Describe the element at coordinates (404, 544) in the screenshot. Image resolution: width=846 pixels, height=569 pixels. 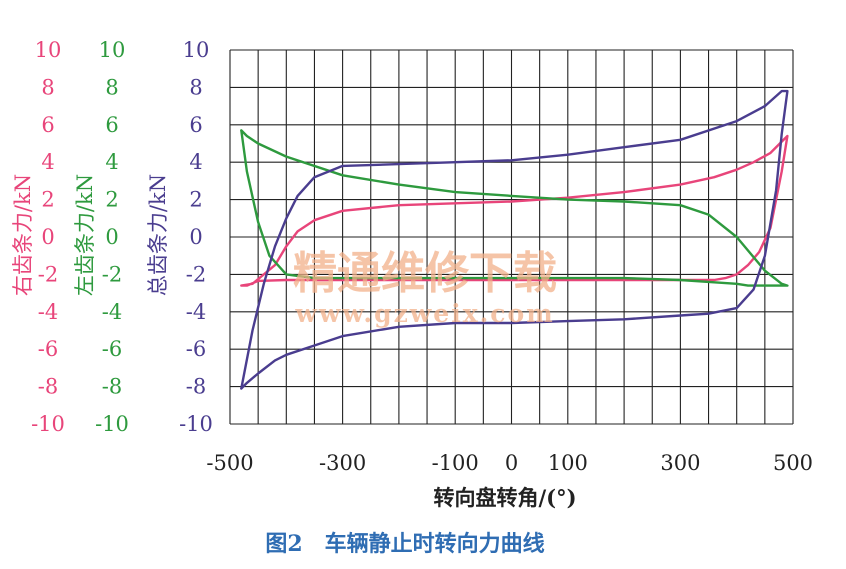
I see `figure-caption: 图2 车辆静止时转向力曲线` at that location.